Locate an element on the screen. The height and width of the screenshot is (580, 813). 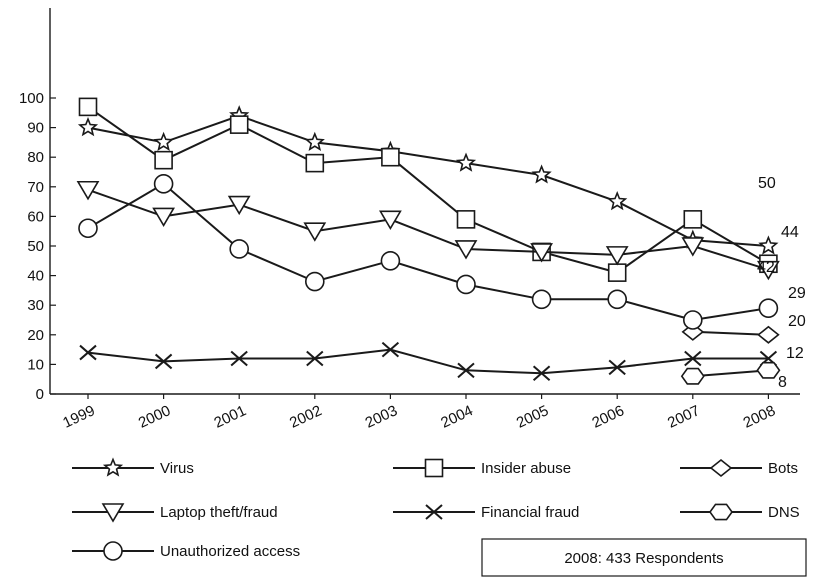
data-label: 42 is located at coordinates (766, 267).